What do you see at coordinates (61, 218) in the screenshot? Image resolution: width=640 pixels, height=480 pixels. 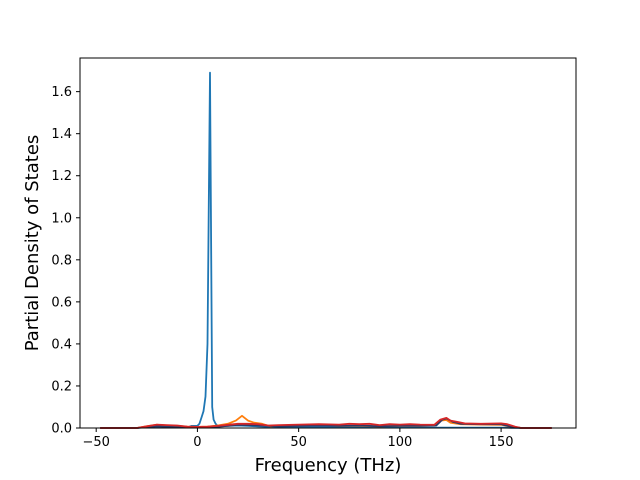 I see `y-tick-label: 1.0` at bounding box center [61, 218].